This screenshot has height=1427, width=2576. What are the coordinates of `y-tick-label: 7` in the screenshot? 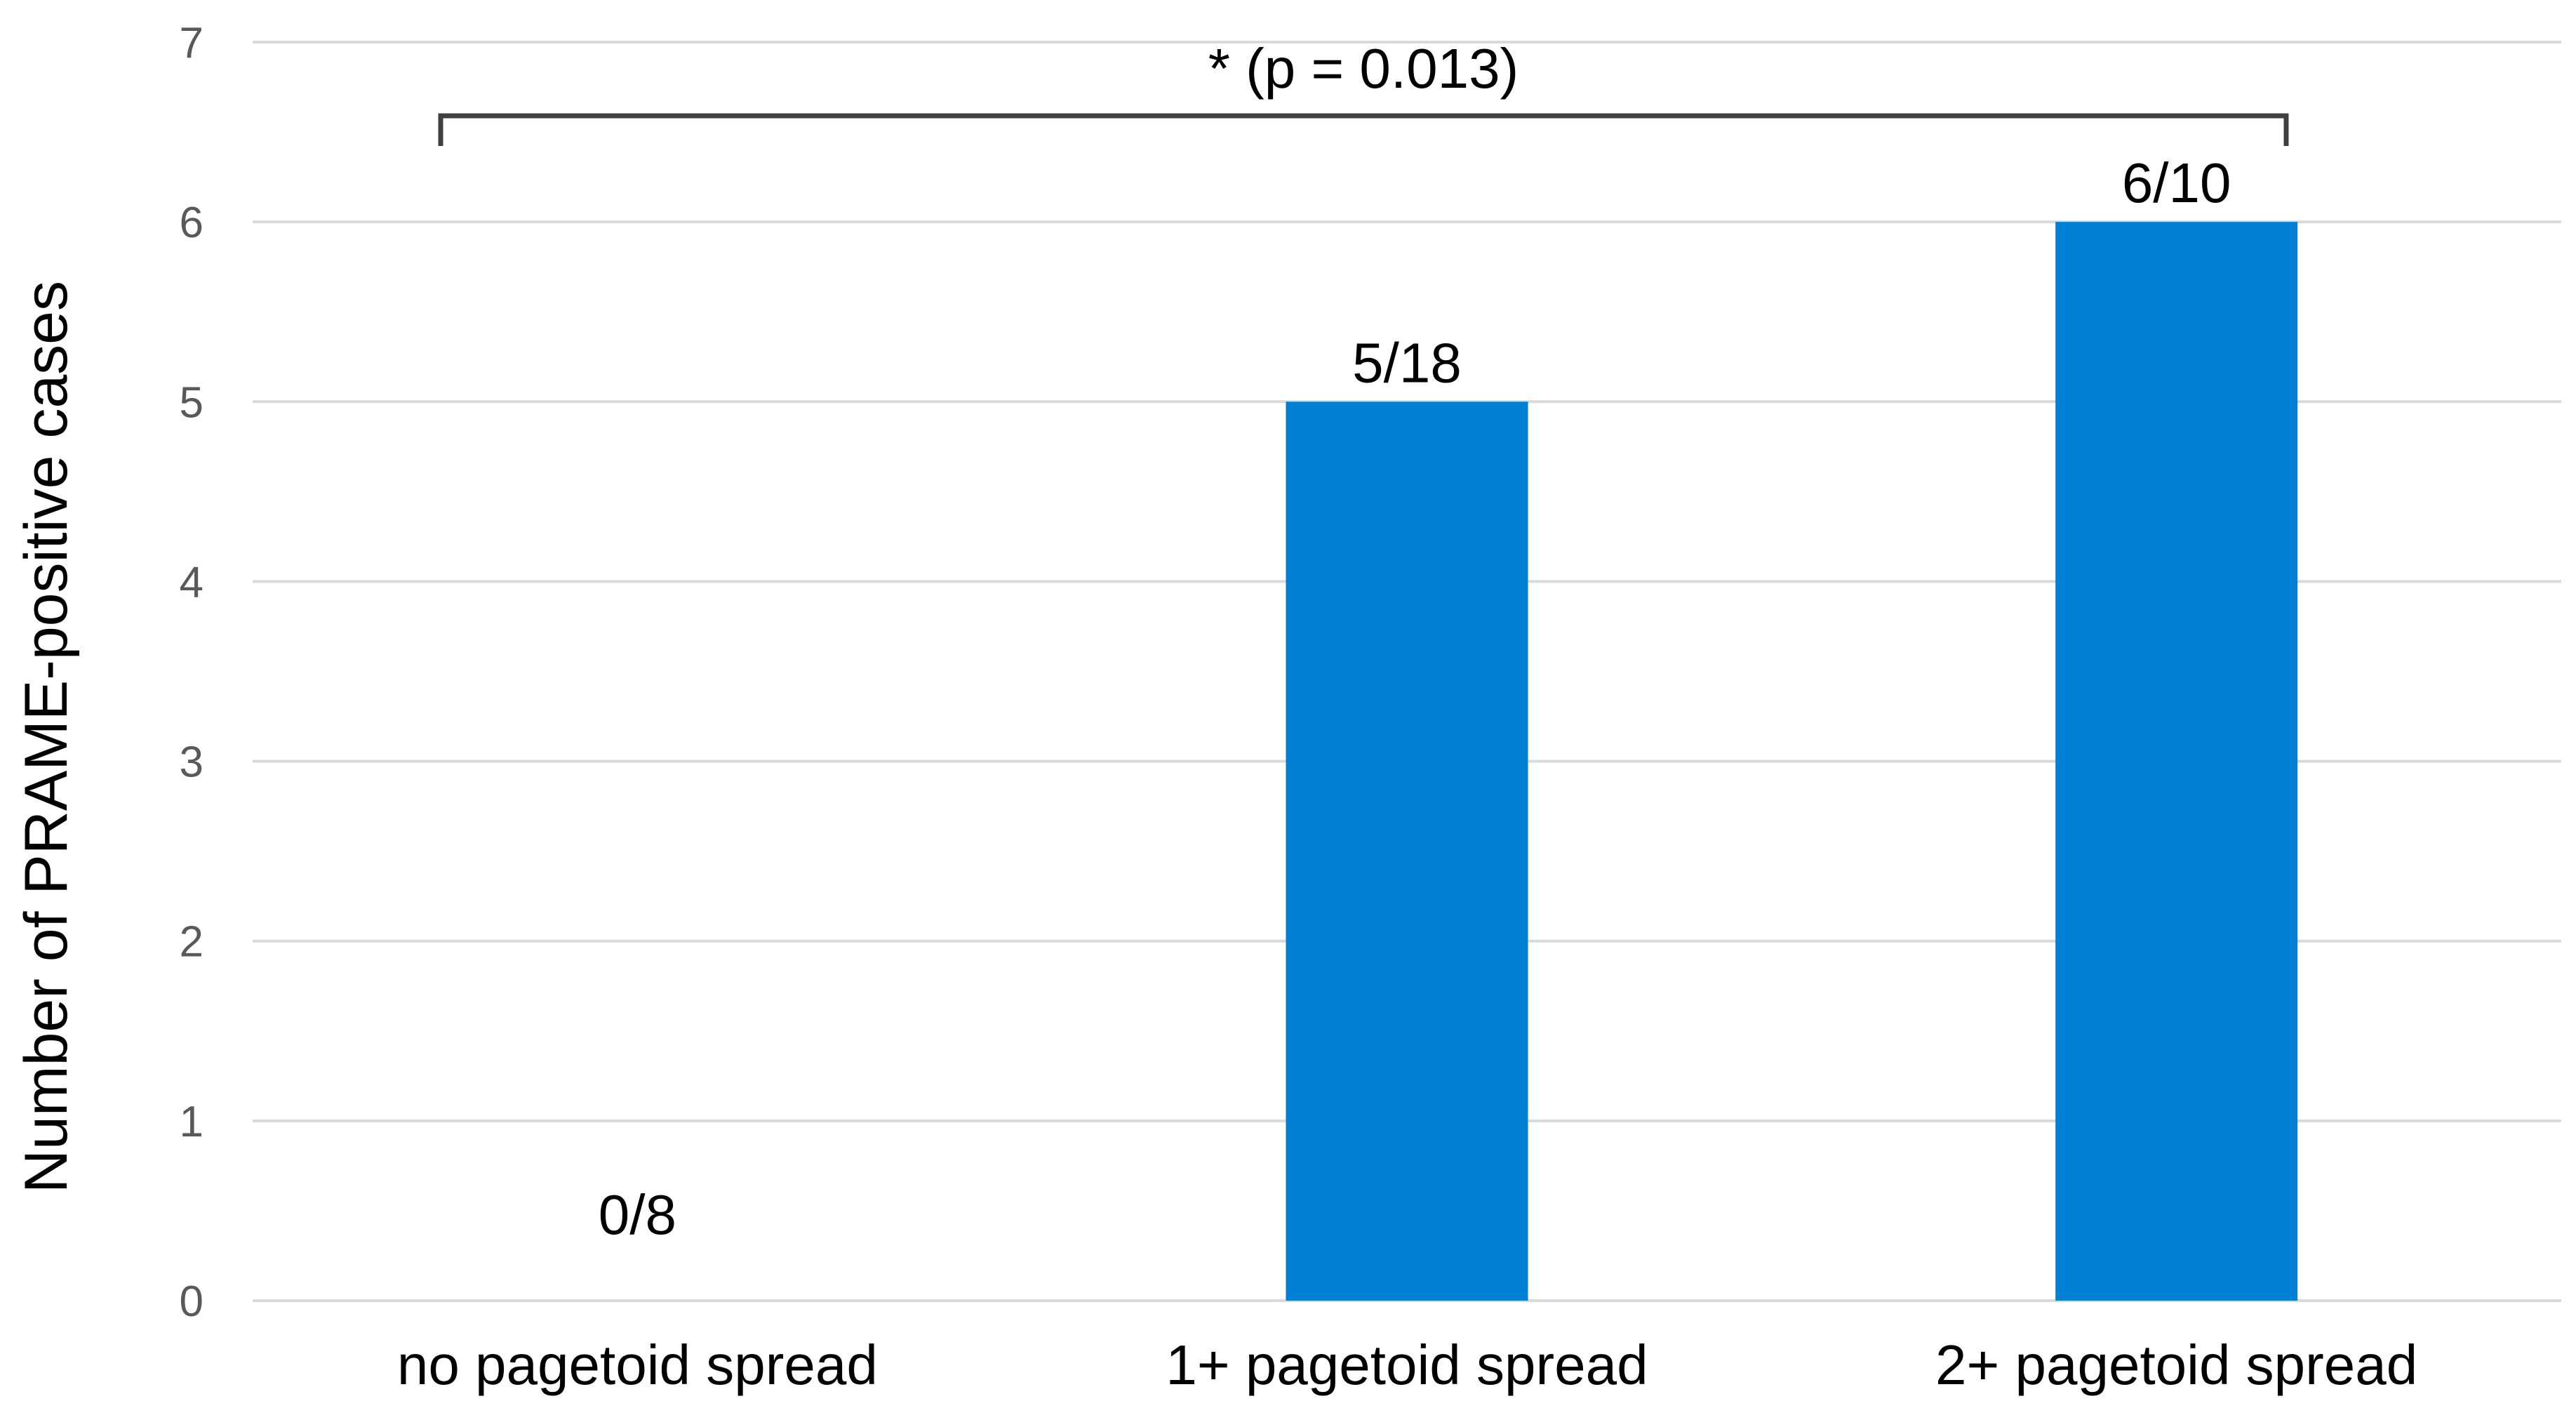 It's located at (191, 43).